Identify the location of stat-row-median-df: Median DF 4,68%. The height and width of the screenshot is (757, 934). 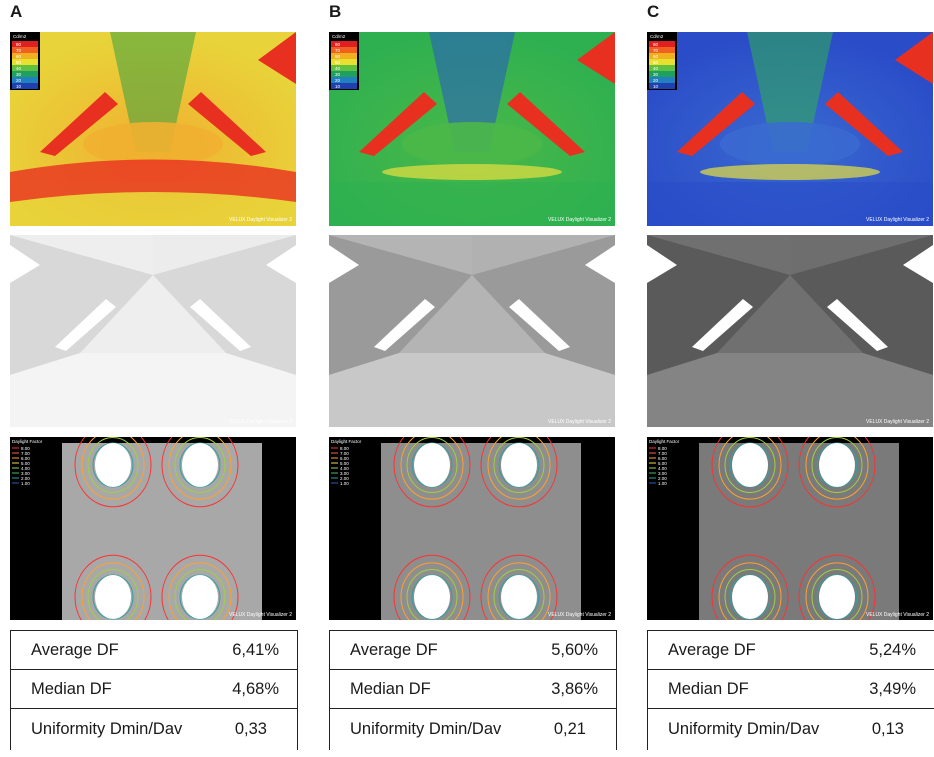
(154, 689).